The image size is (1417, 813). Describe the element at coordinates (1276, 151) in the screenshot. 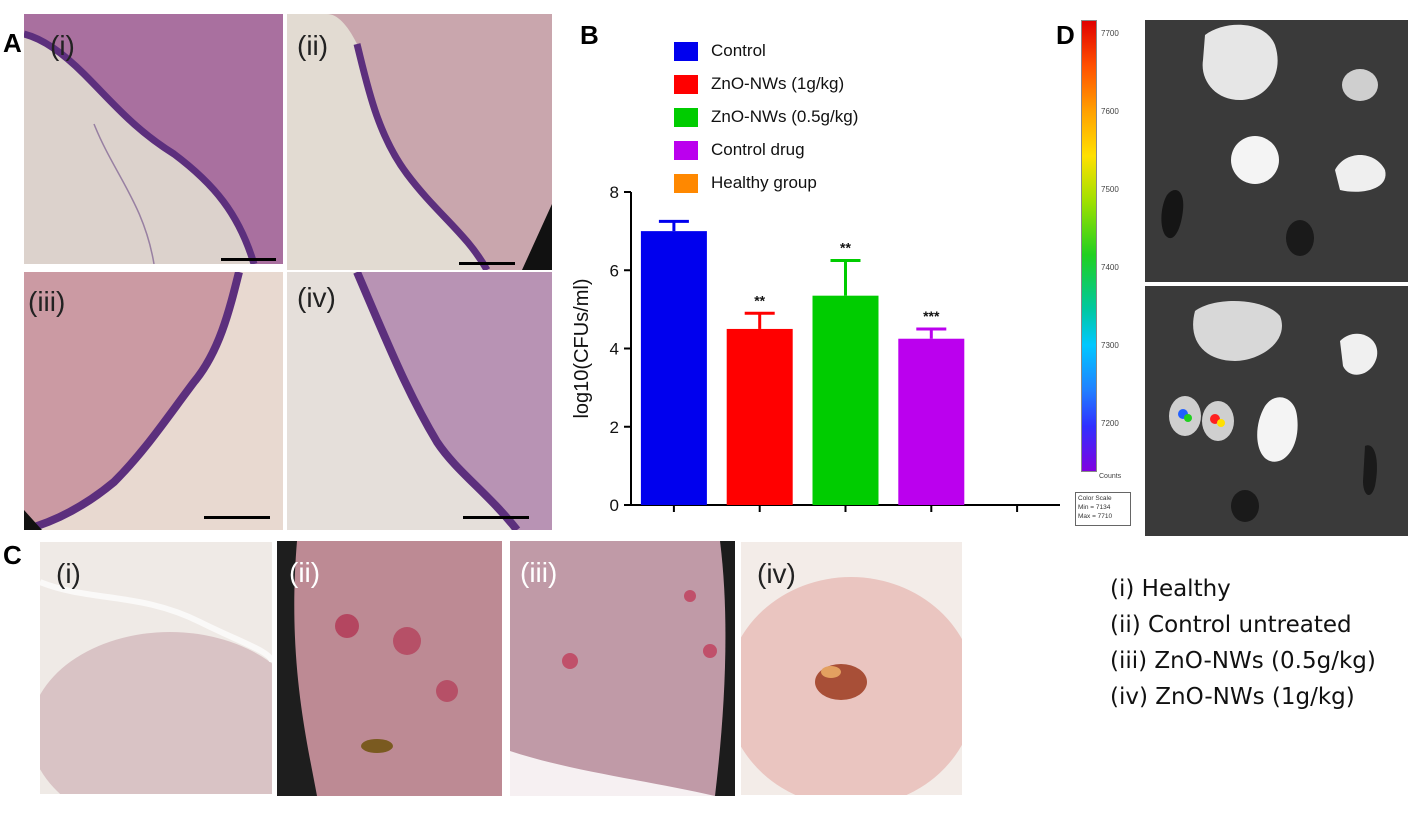

I see `organ-image-top` at that location.